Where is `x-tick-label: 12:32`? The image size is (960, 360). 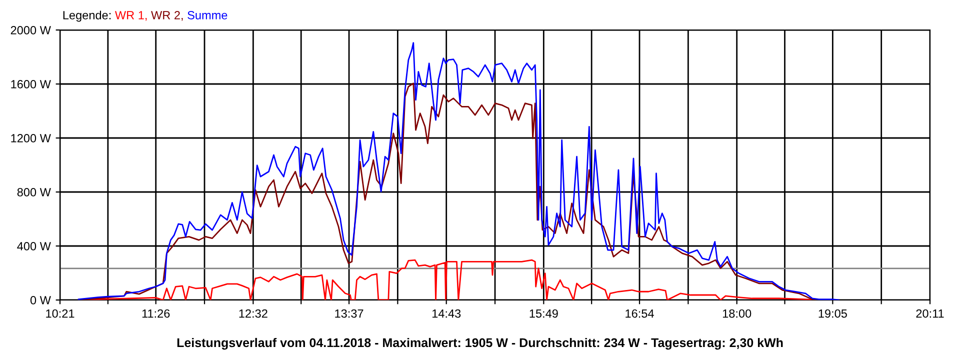
x-tick-label: 12:32 is located at coordinates (253, 313).